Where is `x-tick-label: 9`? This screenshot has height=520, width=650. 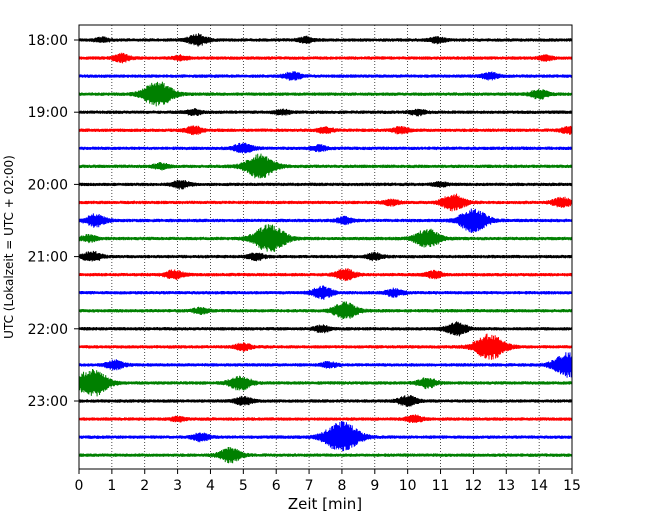 x-tick-label: 9 is located at coordinates (374, 486).